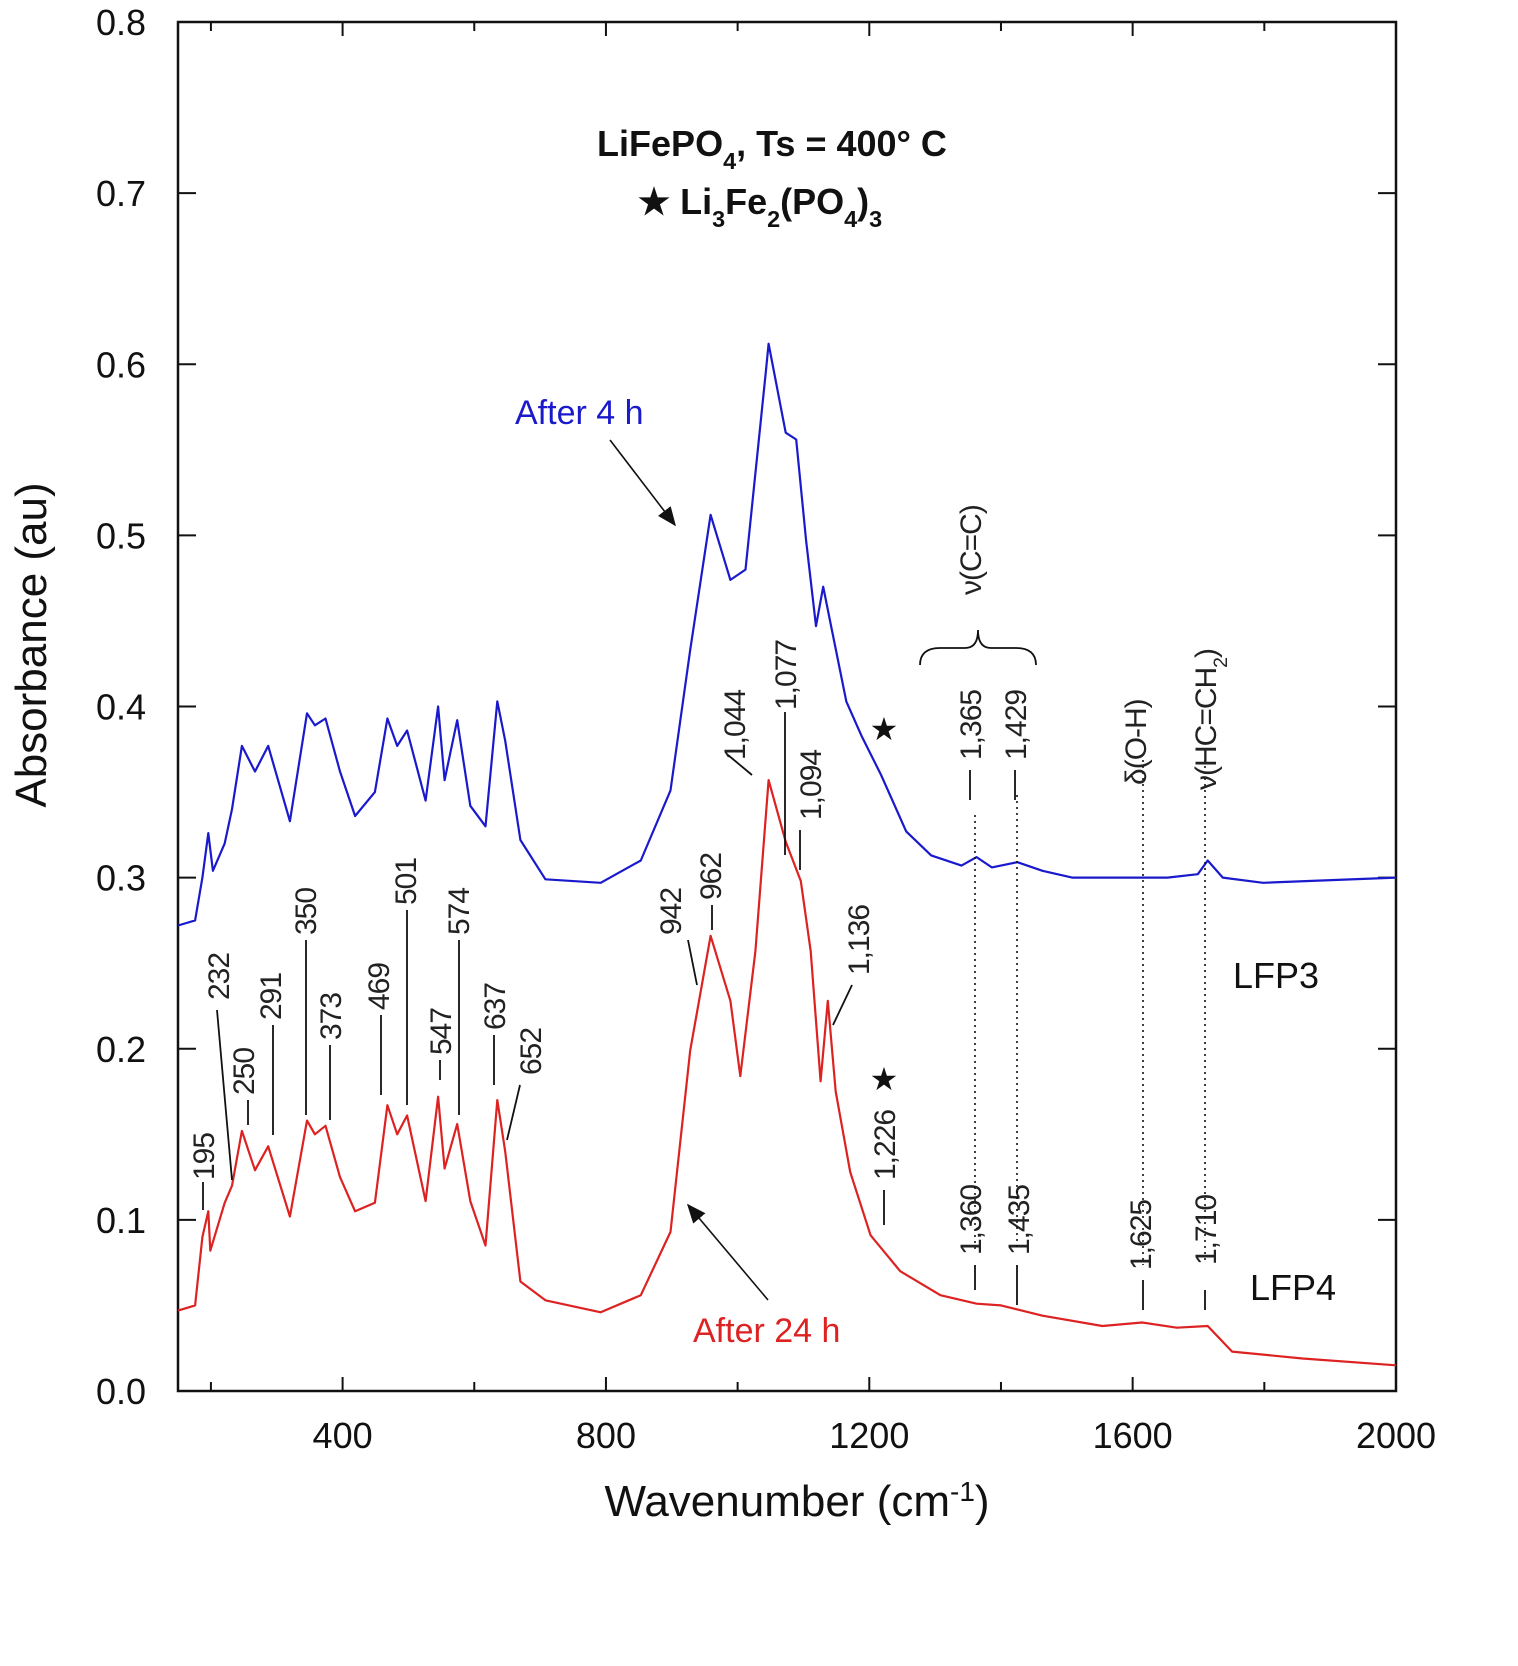 The image size is (1518, 1666). Describe the element at coordinates (786, 675) in the screenshot. I see `peak-label: 1,077` at that location.